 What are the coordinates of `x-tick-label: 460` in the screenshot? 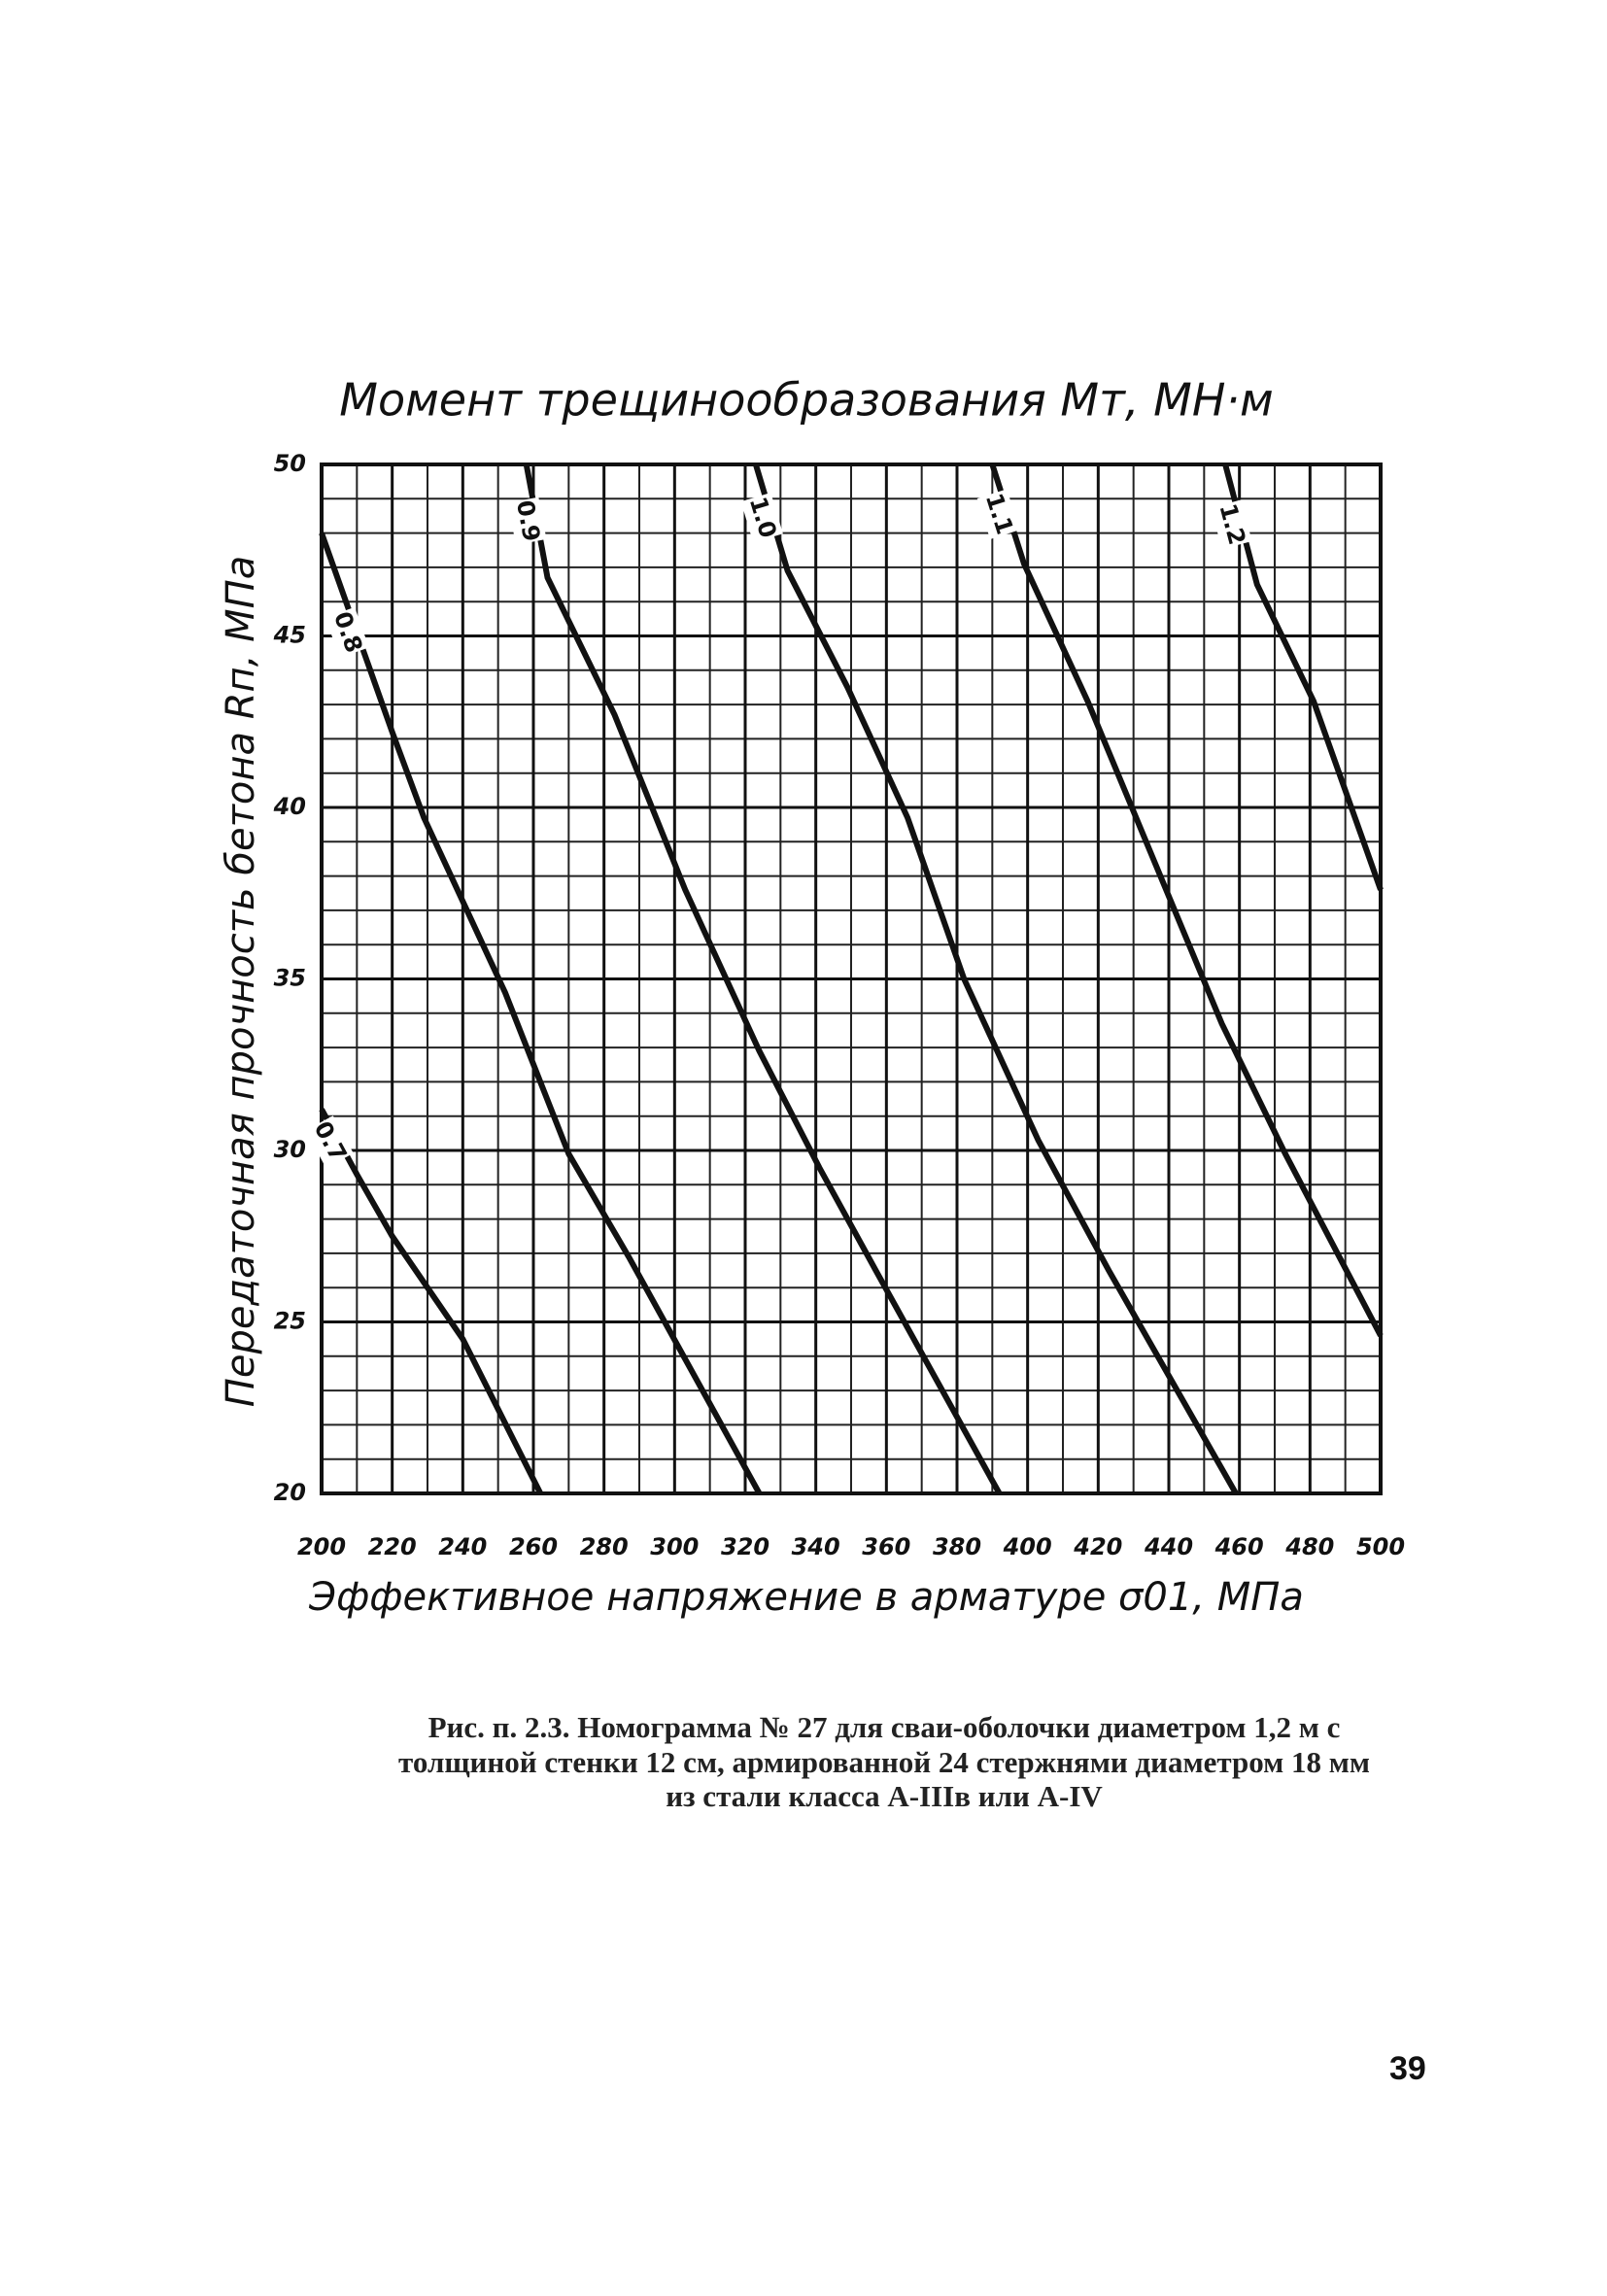 It's located at (1239, 1546).